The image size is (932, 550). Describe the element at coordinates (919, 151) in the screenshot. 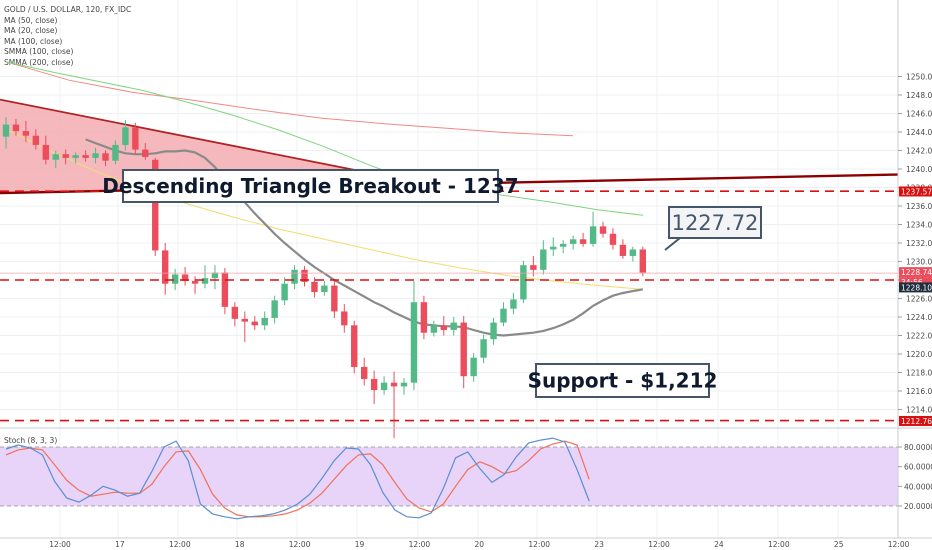

I see `y-tick-label: 1242.00` at that location.